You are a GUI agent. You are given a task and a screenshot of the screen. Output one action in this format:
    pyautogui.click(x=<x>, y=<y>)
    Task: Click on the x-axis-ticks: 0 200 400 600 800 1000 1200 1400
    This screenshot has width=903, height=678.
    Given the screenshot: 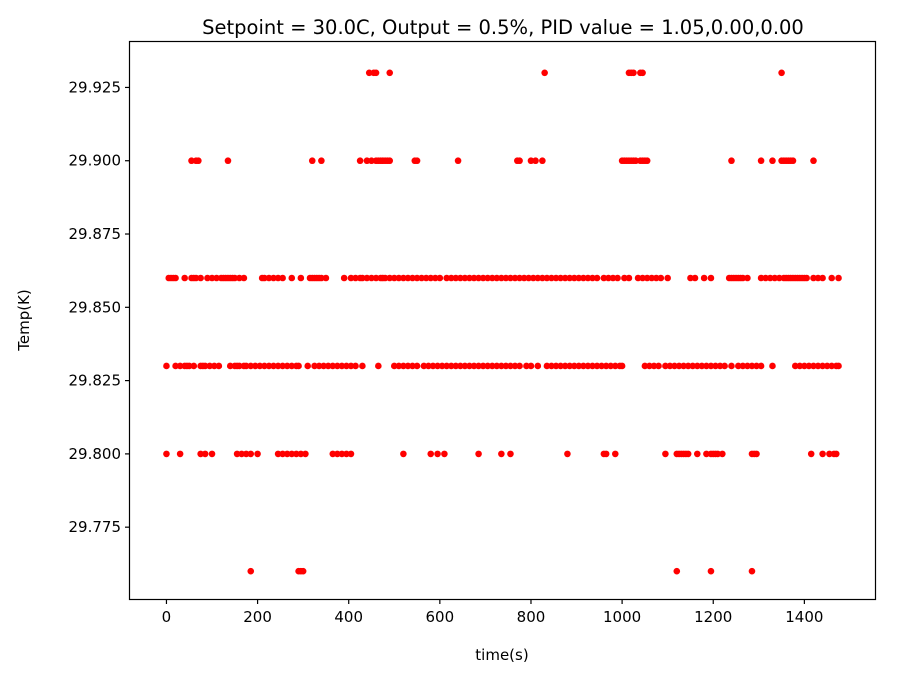 What is the action you would take?
    pyautogui.click(x=492, y=612)
    